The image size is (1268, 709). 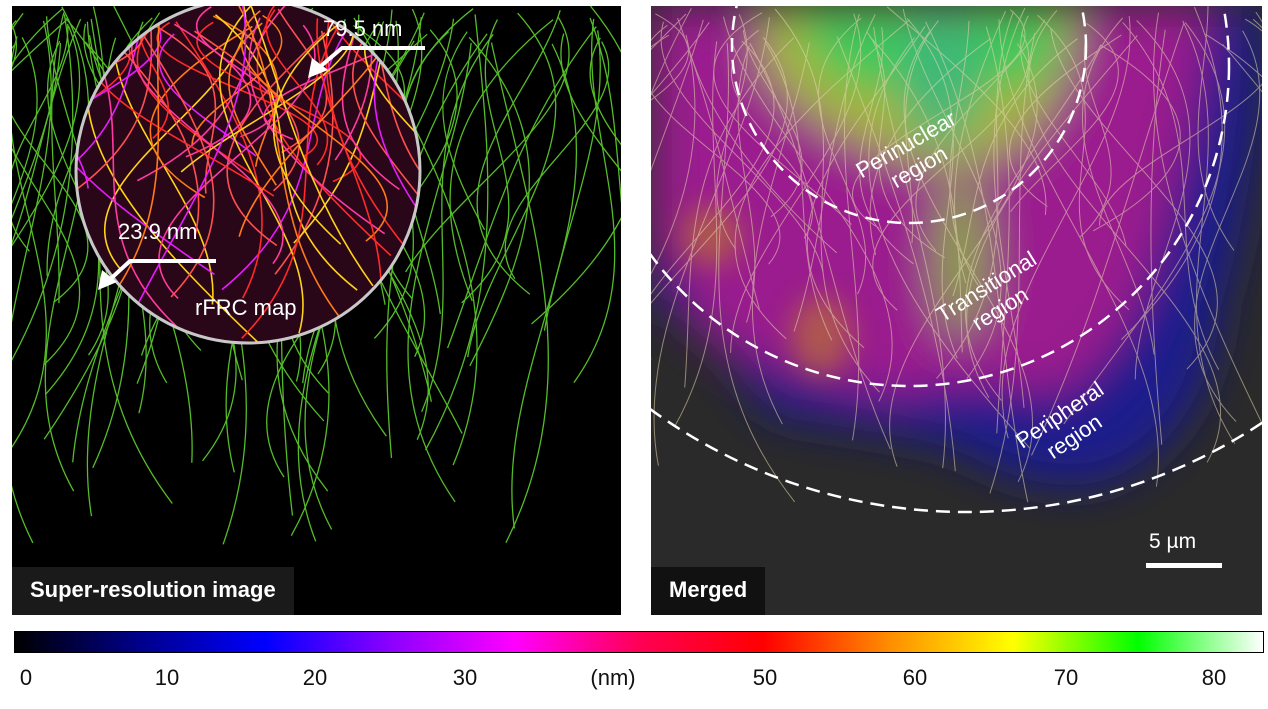 I want to click on colorbar-tick: 50, so click(x=765, y=677).